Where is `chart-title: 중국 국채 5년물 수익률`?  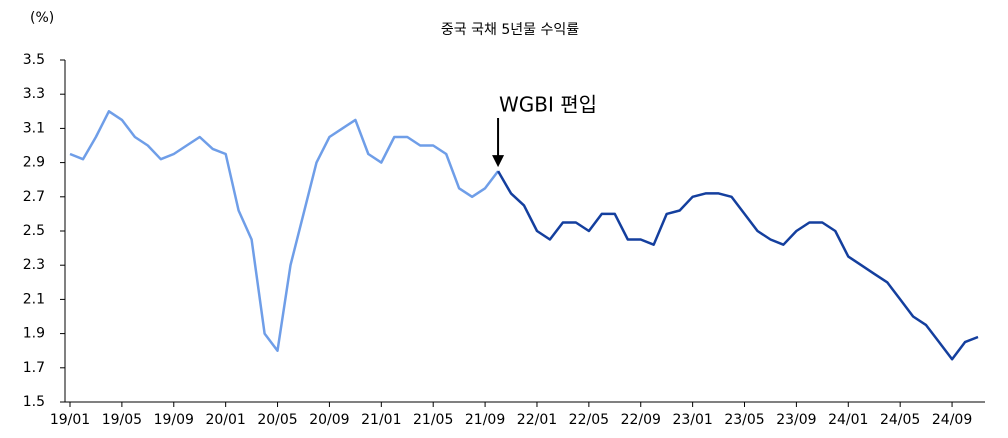 chart-title: 중국 국채 5년물 수익률 is located at coordinates (510, 30).